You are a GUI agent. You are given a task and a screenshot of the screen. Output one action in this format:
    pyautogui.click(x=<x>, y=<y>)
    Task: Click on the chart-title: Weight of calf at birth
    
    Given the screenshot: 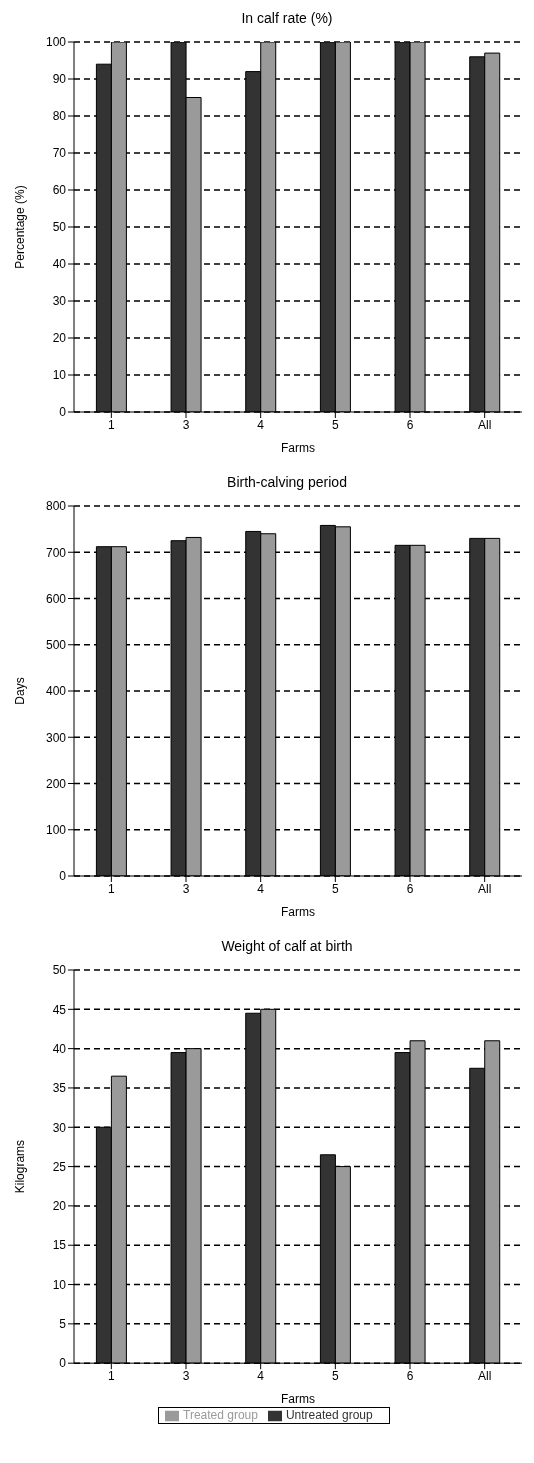 What is the action you would take?
    pyautogui.click(x=287, y=946)
    